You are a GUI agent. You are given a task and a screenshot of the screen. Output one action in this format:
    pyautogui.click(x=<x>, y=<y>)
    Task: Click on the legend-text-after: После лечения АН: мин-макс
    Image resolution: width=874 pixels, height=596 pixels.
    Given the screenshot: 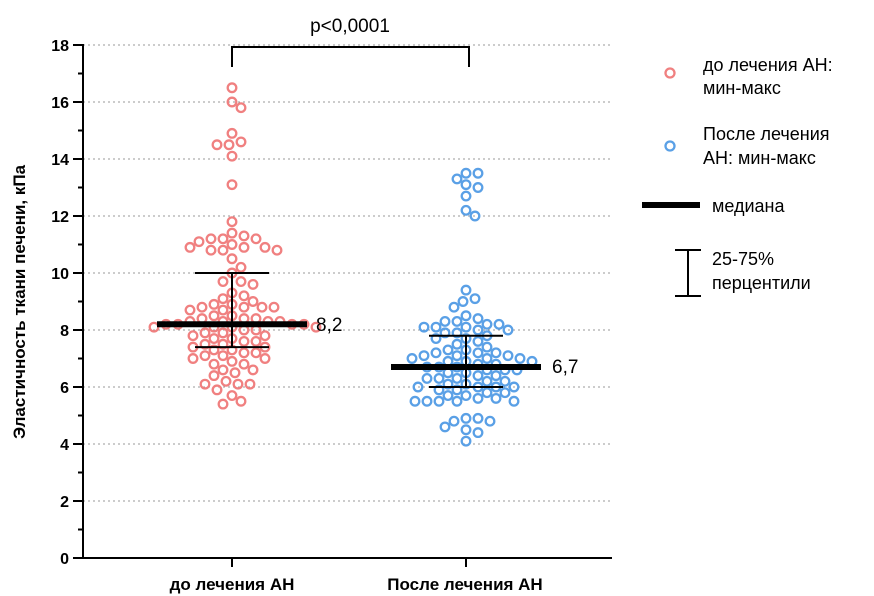 What is the action you would take?
    pyautogui.click(x=769, y=146)
    